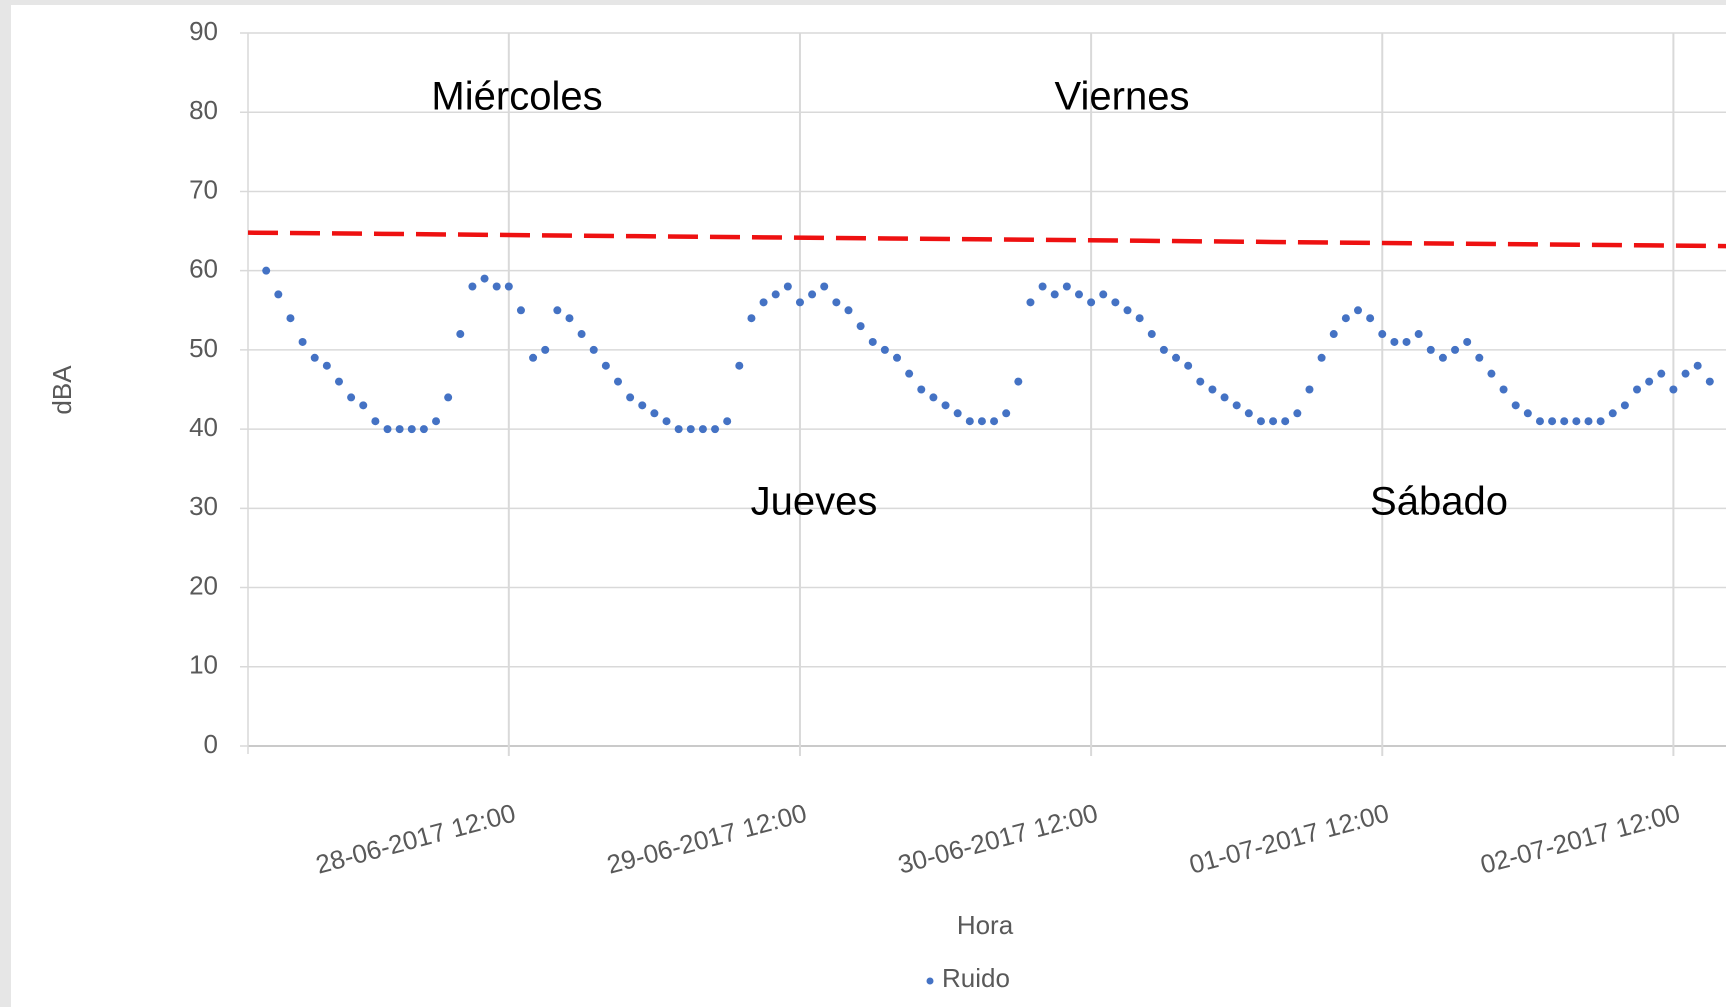 The height and width of the screenshot is (1007, 1726). I want to click on y-tick-label: 20, so click(203, 585).